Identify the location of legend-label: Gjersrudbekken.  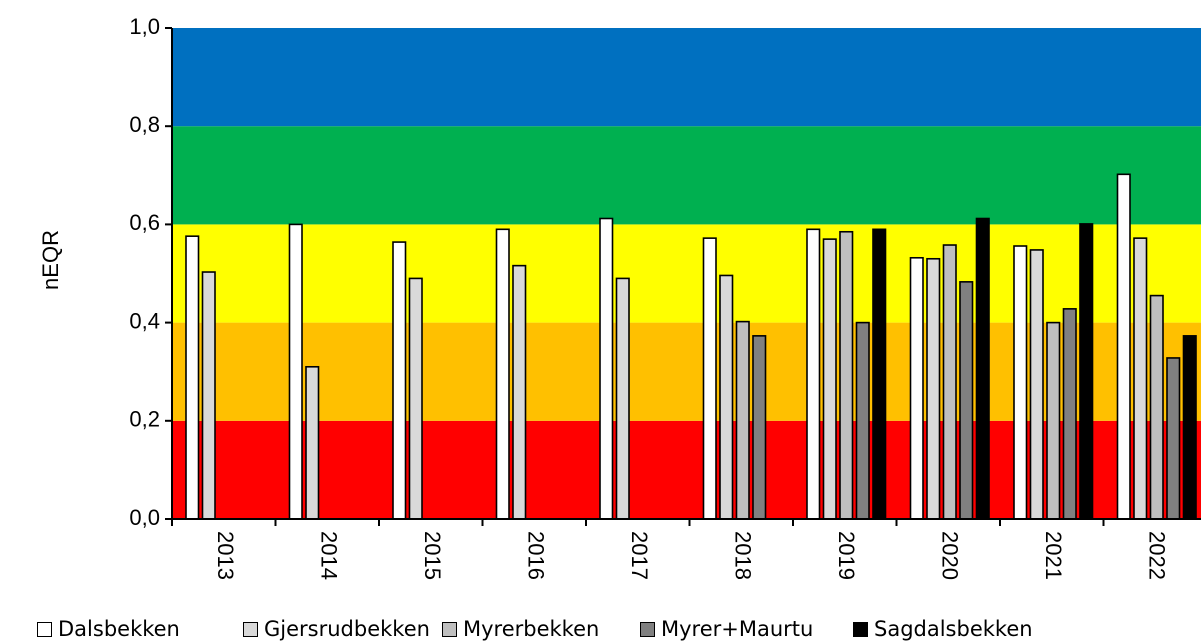
(347, 629).